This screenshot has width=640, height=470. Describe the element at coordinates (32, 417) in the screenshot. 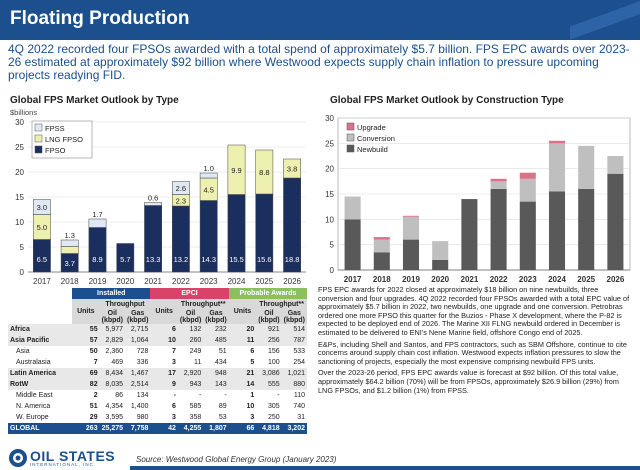

I see `region-label: W. Europe` at that location.